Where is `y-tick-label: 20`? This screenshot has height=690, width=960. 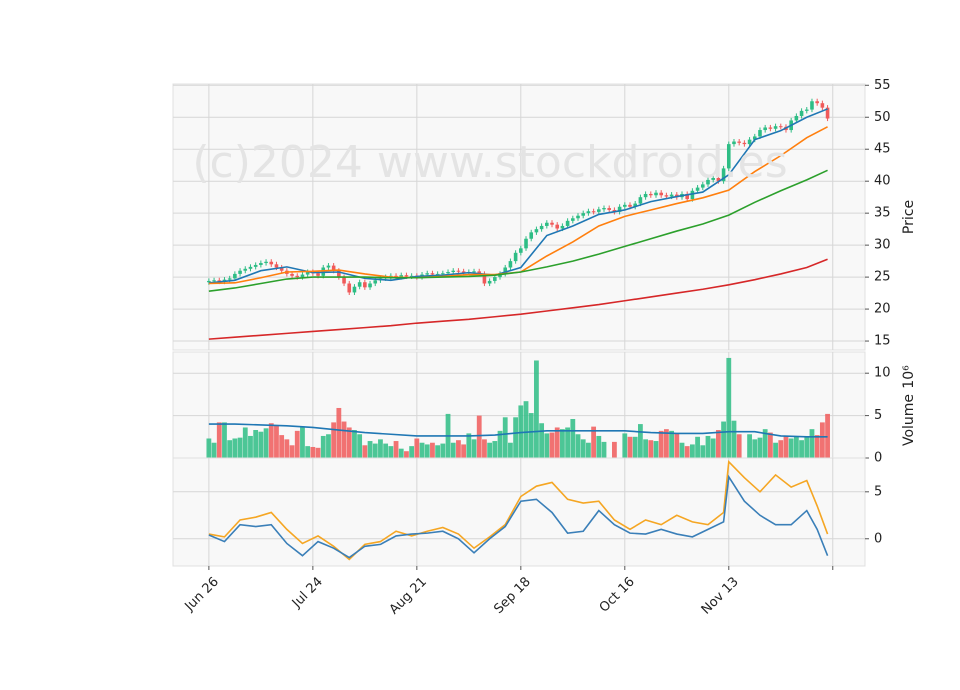
y-tick-label: 20 is located at coordinates (882, 309).